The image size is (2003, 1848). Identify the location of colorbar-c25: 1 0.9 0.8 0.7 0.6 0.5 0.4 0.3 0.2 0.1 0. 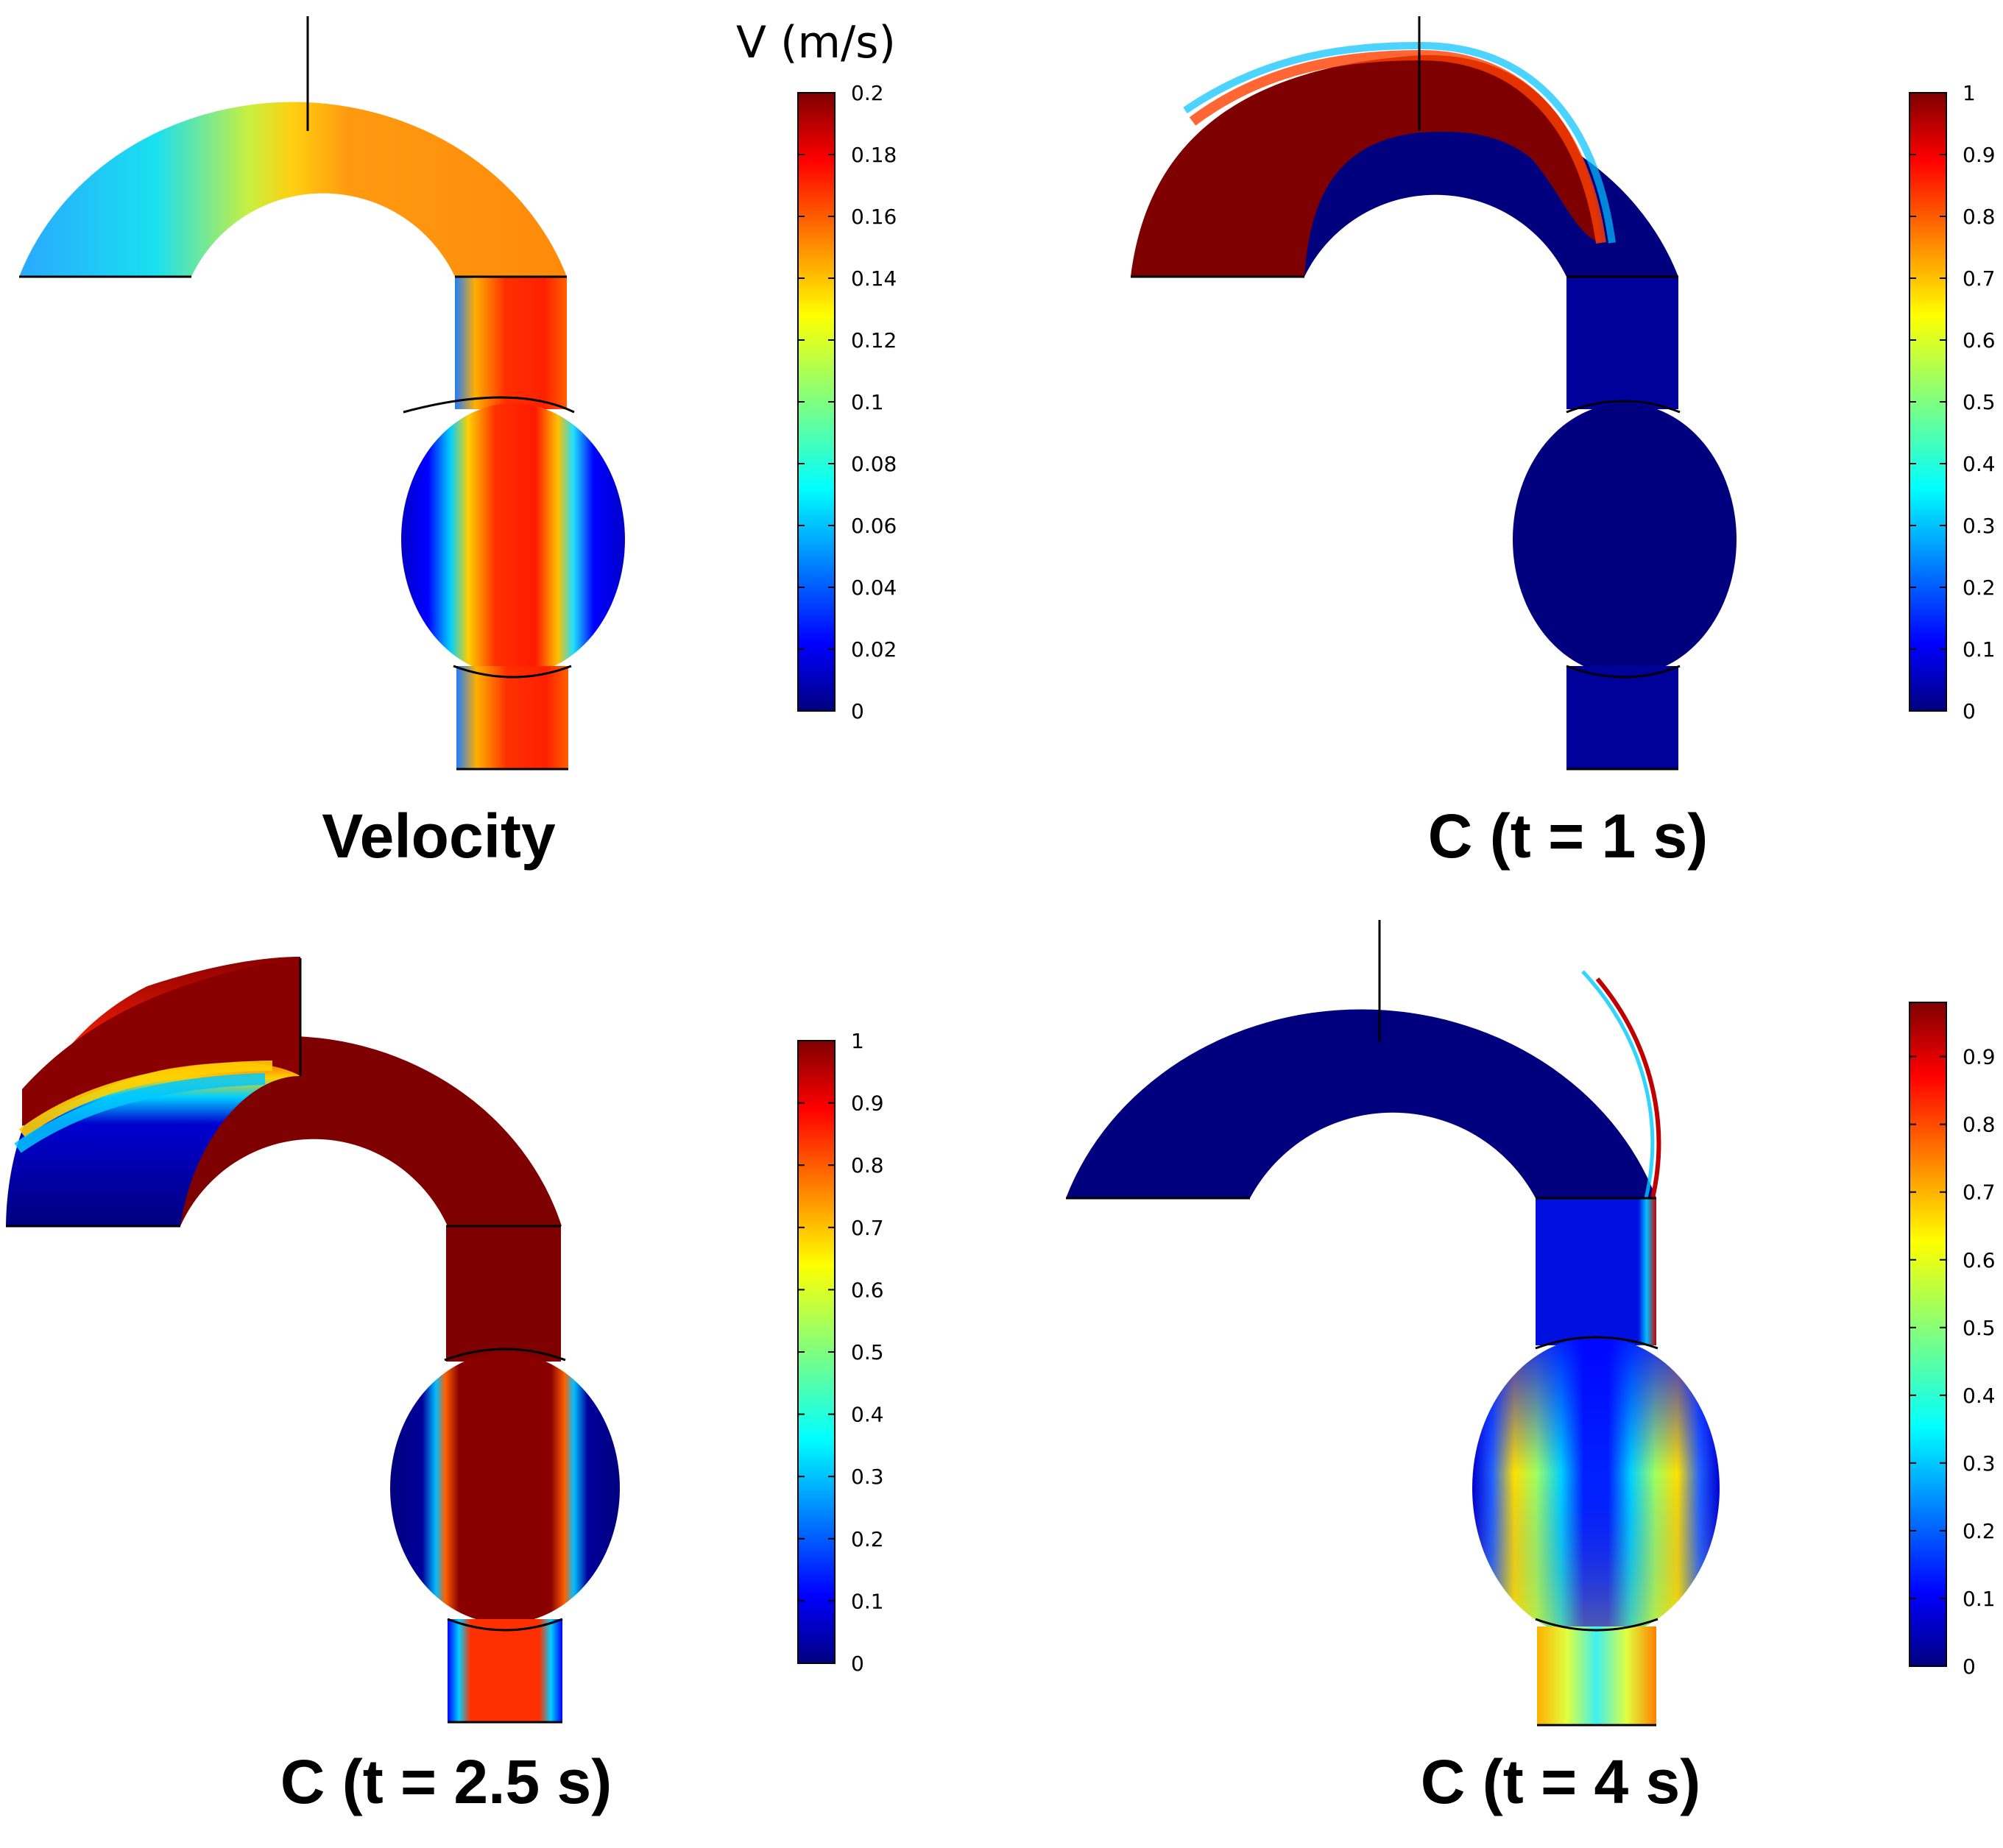
(840, 1352).